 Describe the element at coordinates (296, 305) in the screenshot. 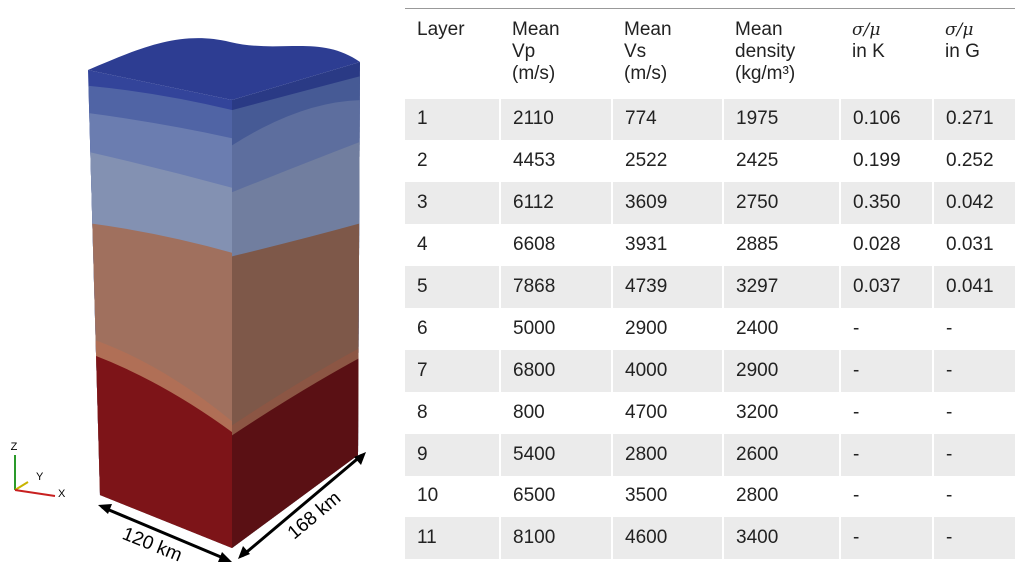

I see `right-face` at that location.